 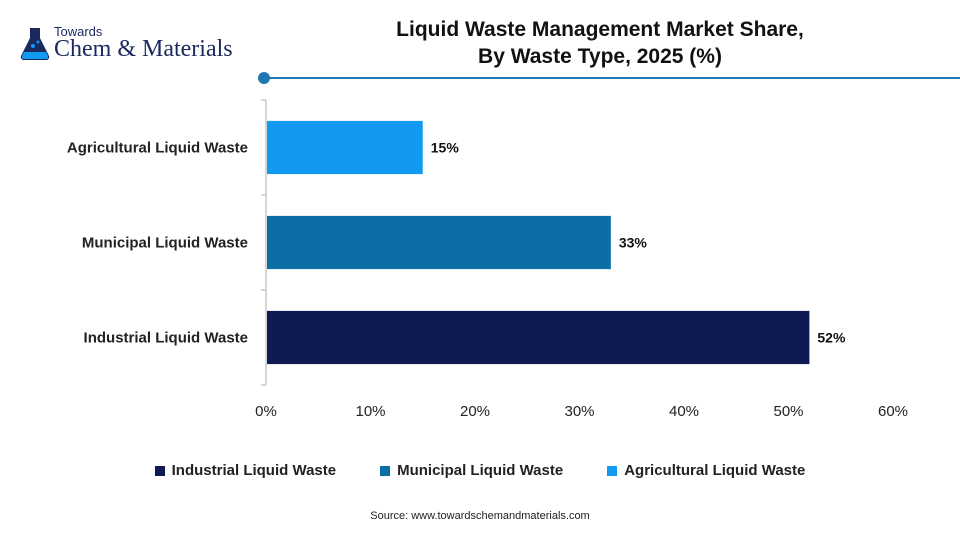 I want to click on legend-item-municipal: Municipal Liquid Waste, so click(x=471, y=470).